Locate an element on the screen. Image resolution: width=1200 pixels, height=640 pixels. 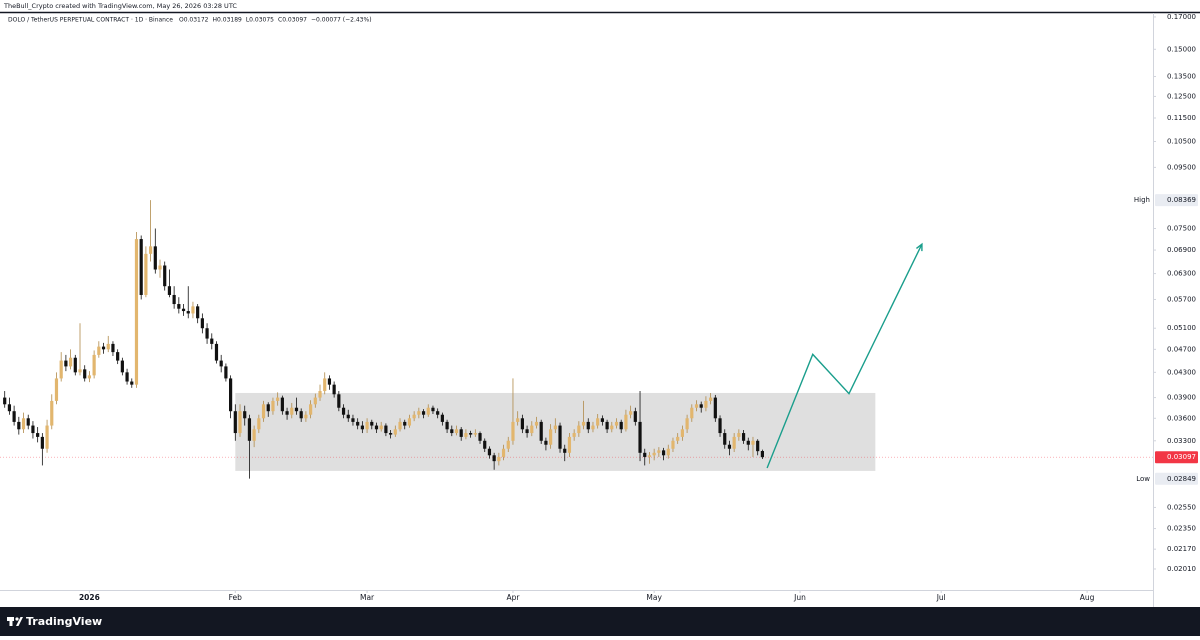
legend-value: −0.00077 (−2.43%) is located at coordinates (341, 20).